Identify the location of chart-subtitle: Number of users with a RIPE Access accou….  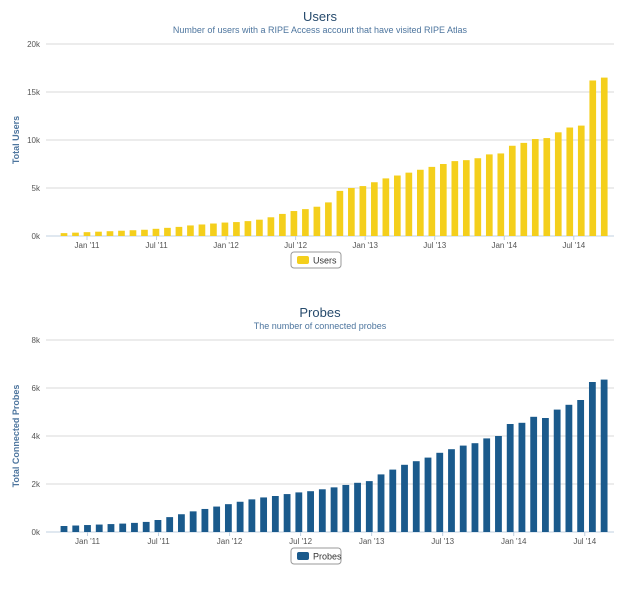
(320, 30).